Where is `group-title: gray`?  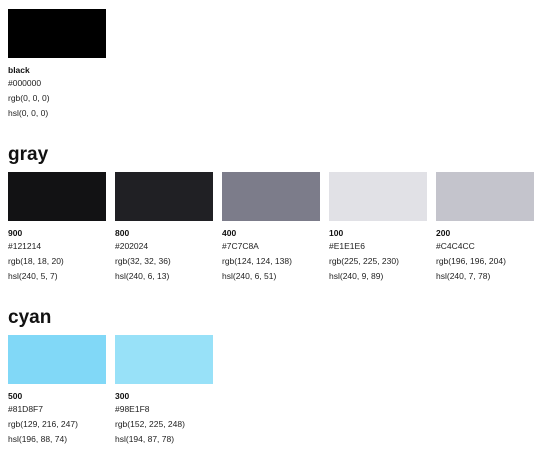 group-title: gray is located at coordinates (28, 154).